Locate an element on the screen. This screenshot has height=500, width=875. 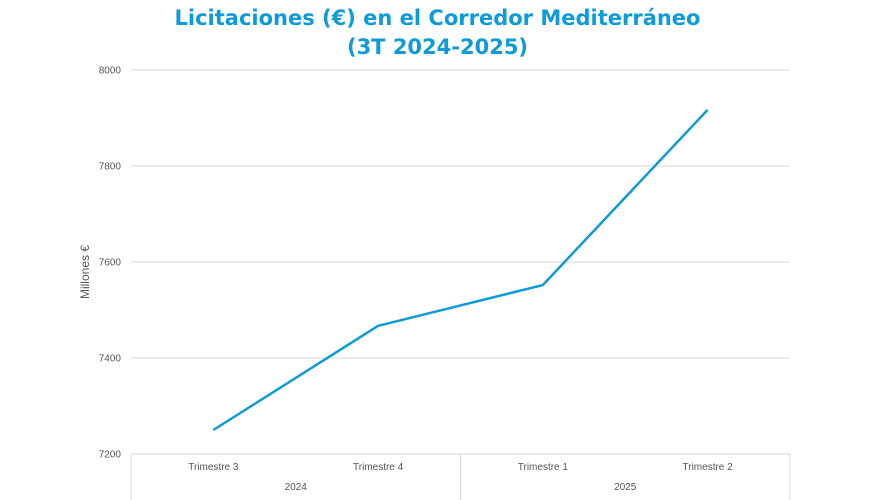
y-tick-label: 7400 is located at coordinates (110, 359).